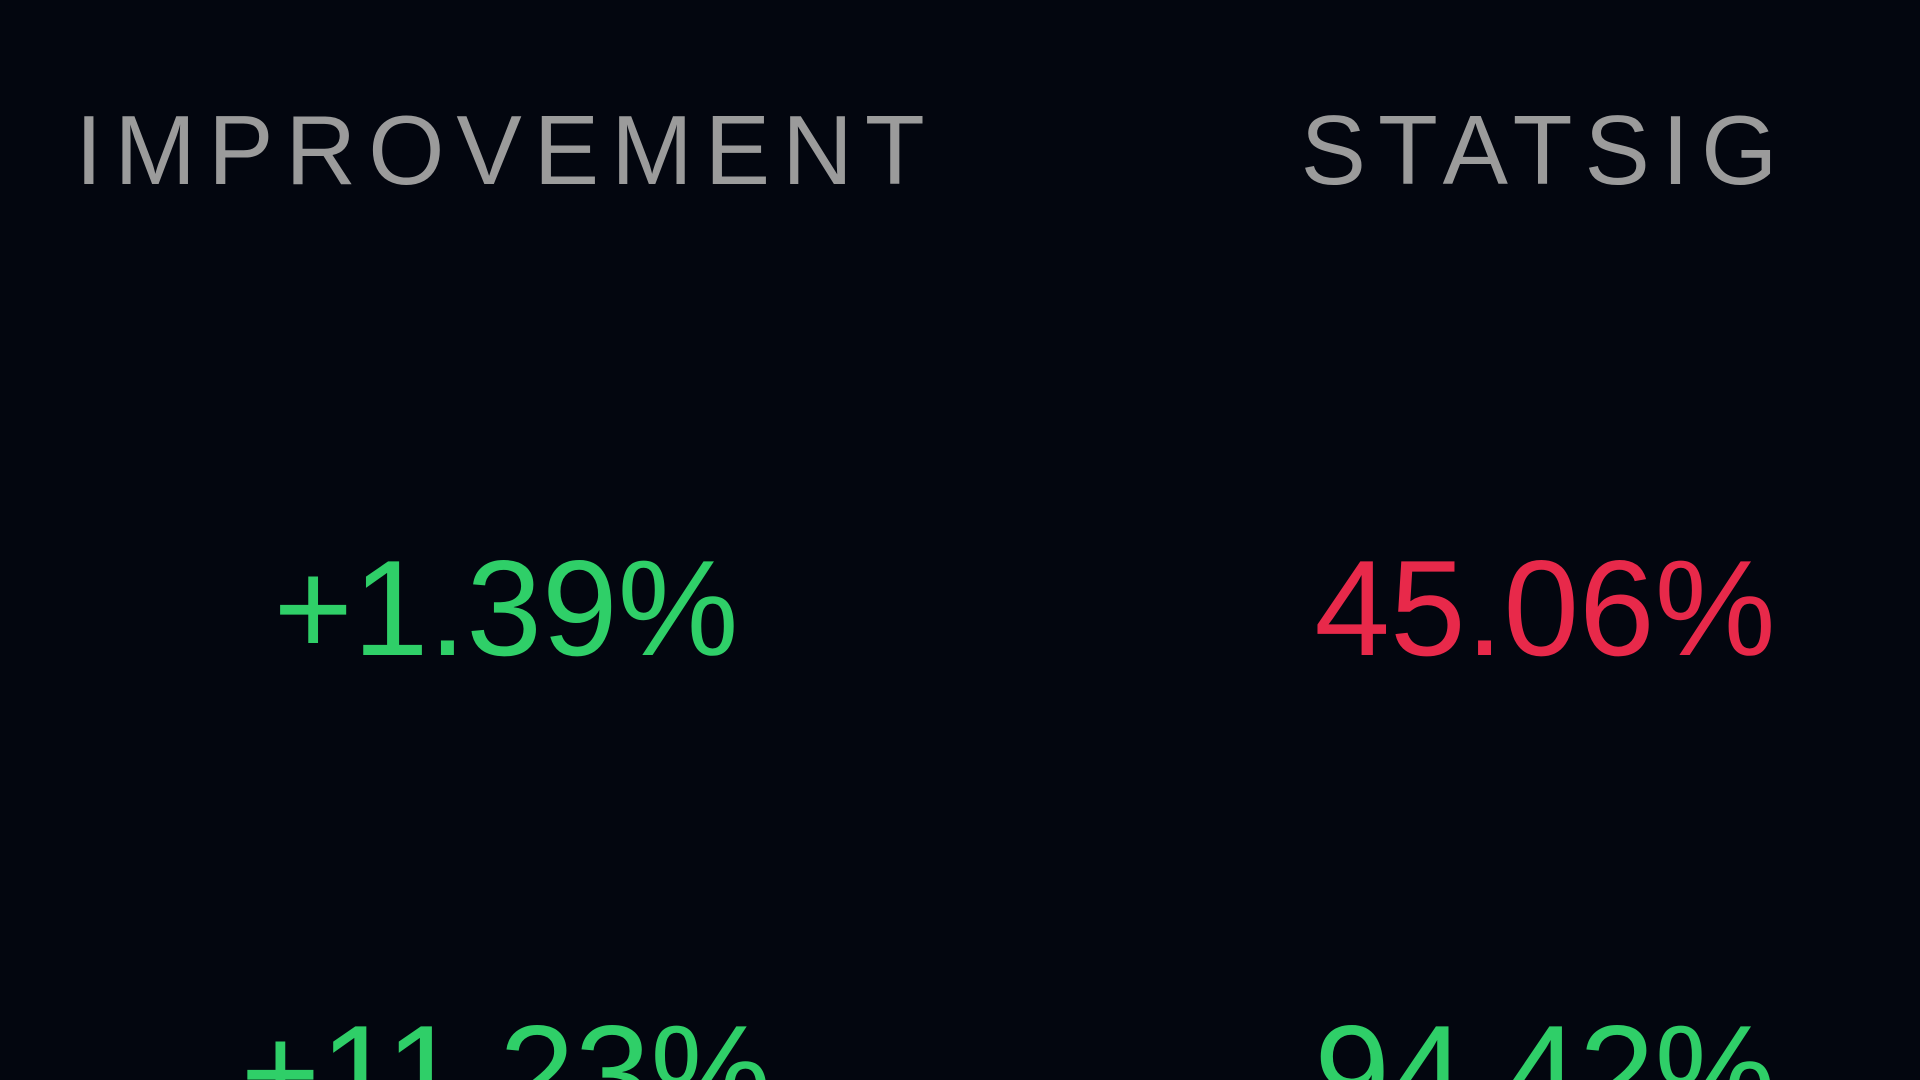 The image size is (1920, 1080). What do you see at coordinates (1544, 1038) in the screenshot?
I see `statsig-value: 94.42%` at bounding box center [1544, 1038].